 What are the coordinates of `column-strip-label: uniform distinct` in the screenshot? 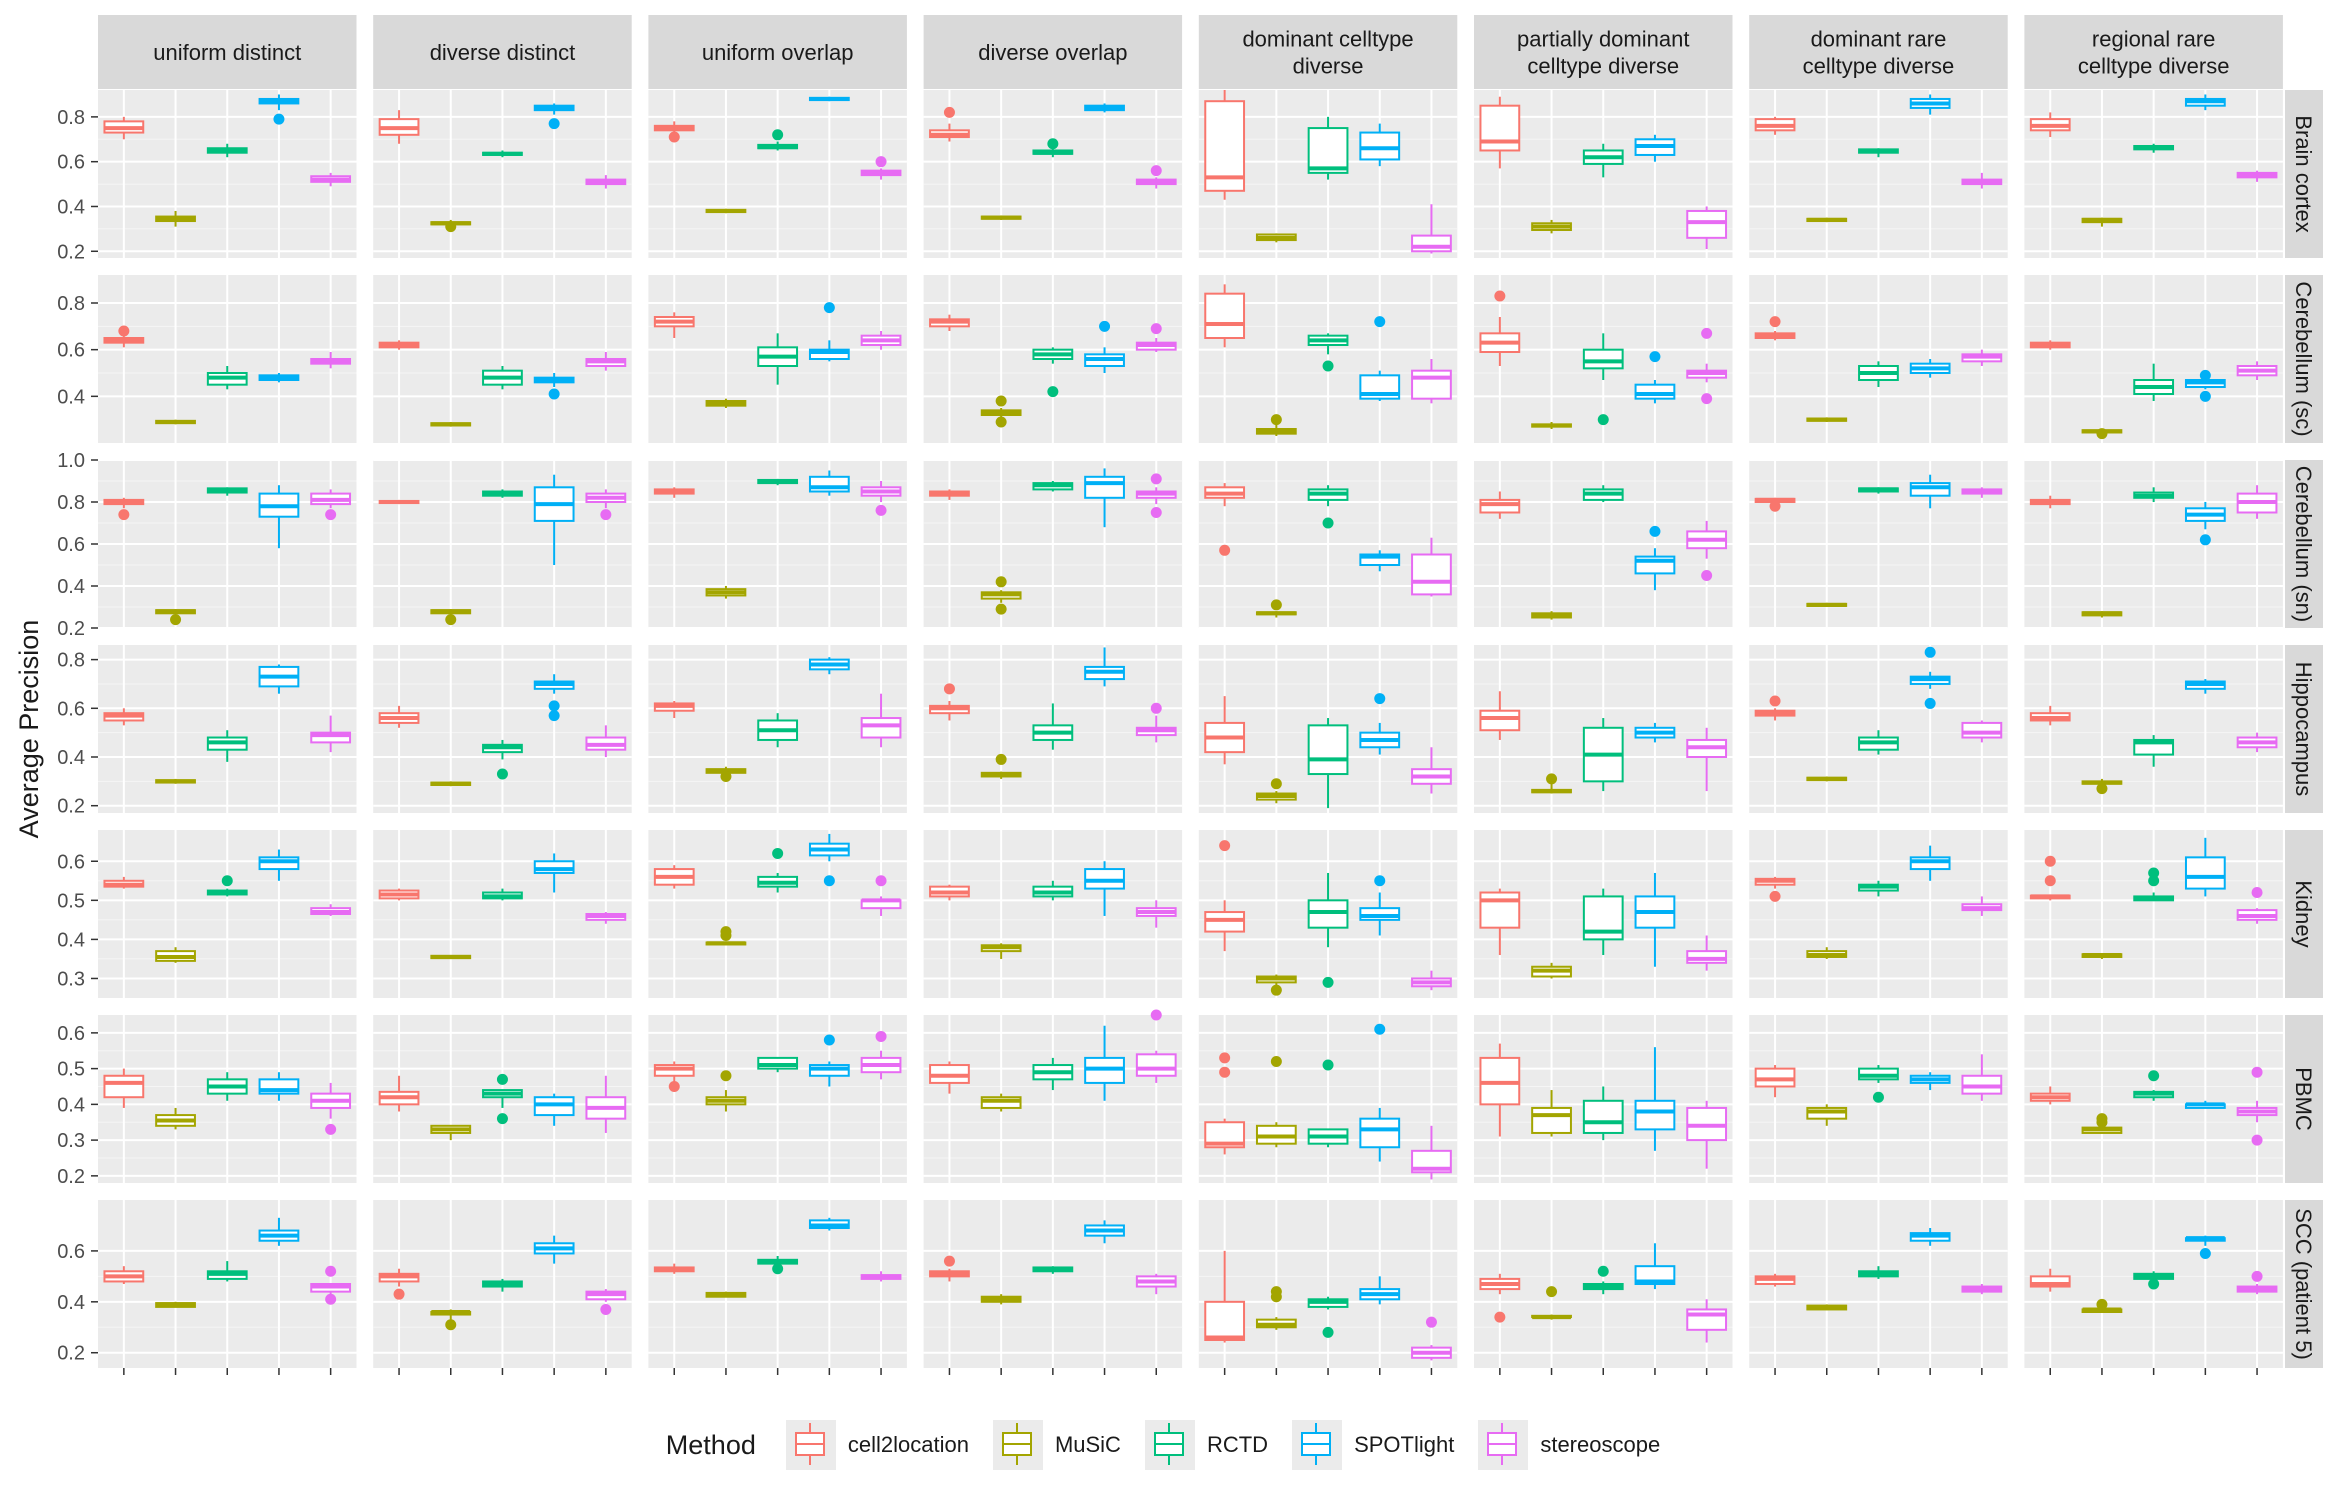 It's located at (227, 52).